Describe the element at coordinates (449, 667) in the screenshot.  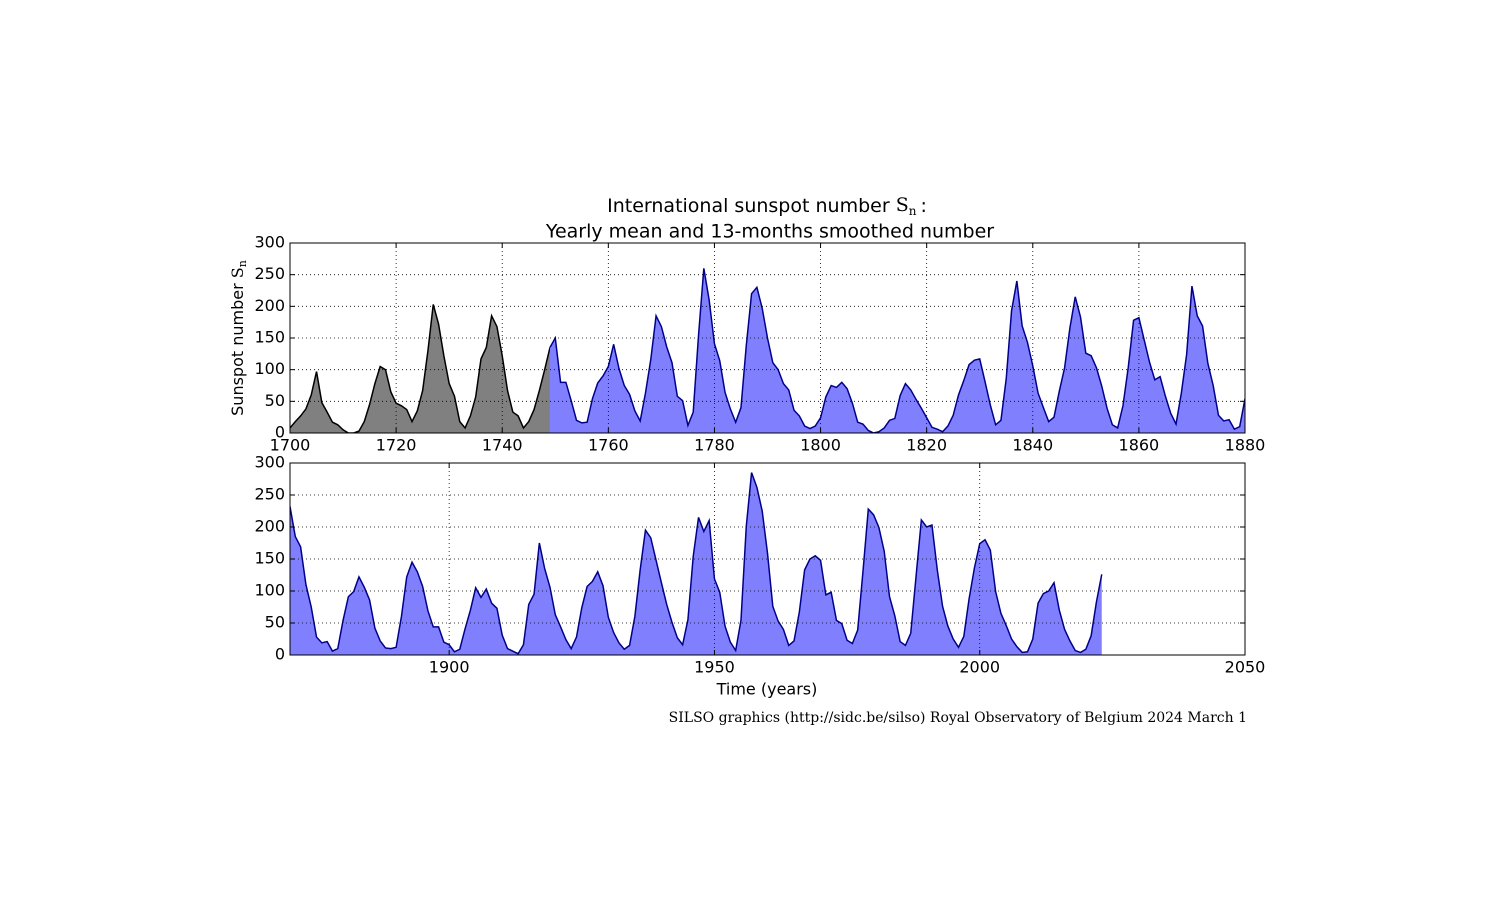
I see `x-tick-label: 1900` at that location.